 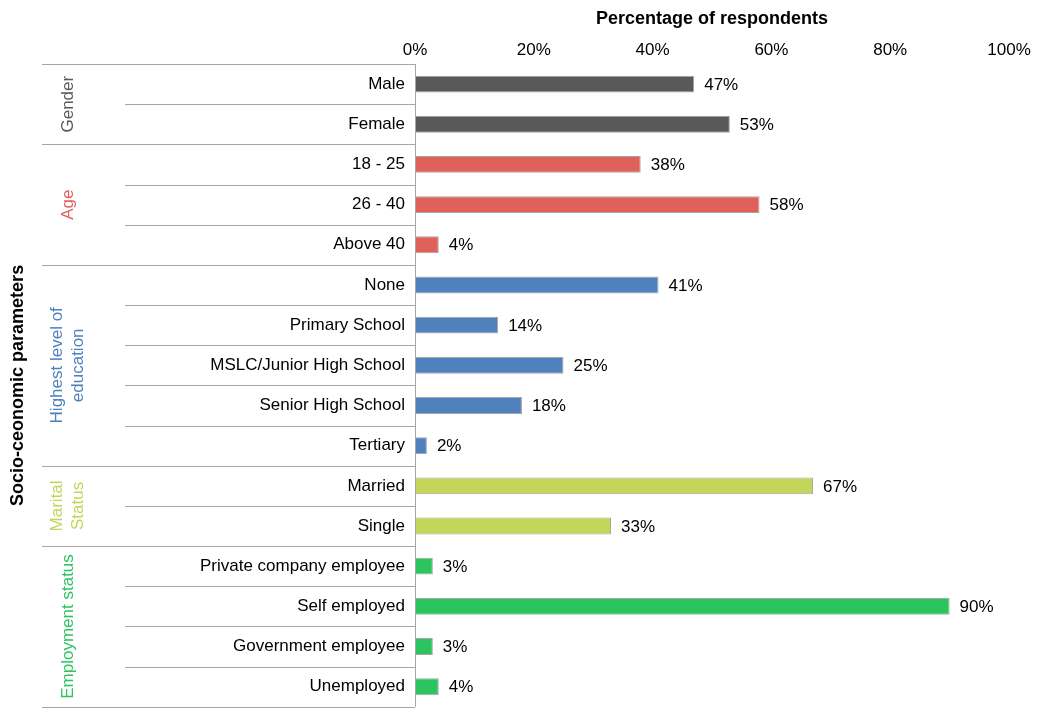 What do you see at coordinates (319, 646) in the screenshot?
I see `y-tick-label: Government employee` at bounding box center [319, 646].